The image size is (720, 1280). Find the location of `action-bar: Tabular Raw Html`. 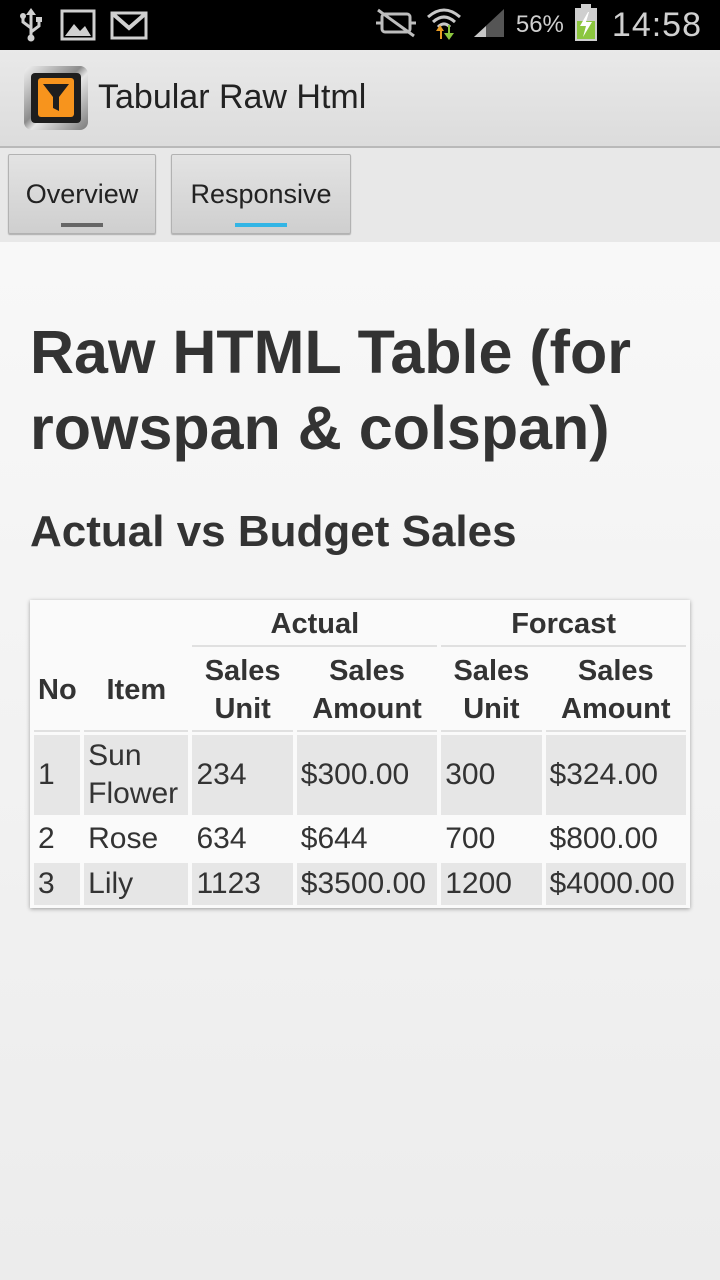

action-bar: Tabular Raw Html is located at coordinates (360, 99).